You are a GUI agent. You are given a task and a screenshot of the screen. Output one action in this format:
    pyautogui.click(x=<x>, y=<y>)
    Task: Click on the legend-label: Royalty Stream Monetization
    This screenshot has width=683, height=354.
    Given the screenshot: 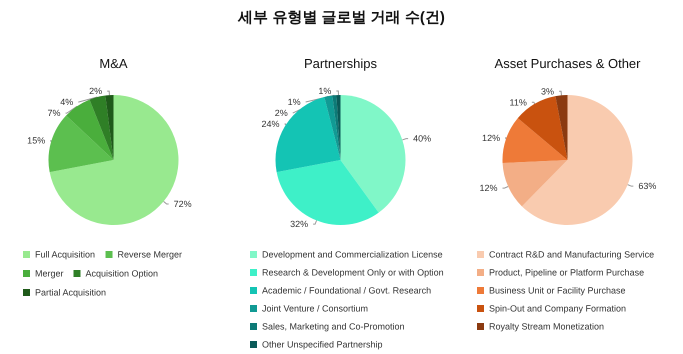 What is the action you would take?
    pyautogui.click(x=546, y=327)
    